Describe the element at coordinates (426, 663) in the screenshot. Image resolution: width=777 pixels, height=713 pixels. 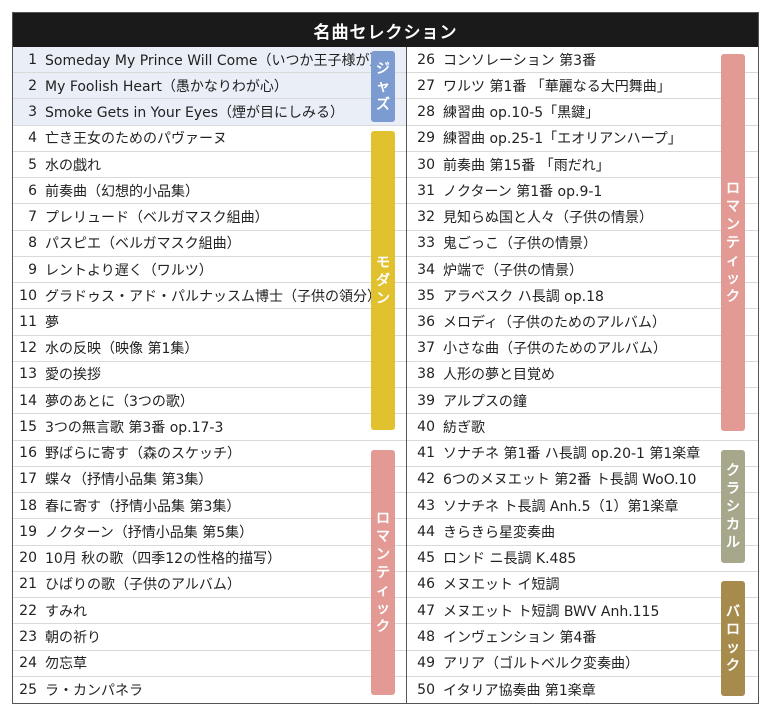
I see `row-number: 49` at that location.